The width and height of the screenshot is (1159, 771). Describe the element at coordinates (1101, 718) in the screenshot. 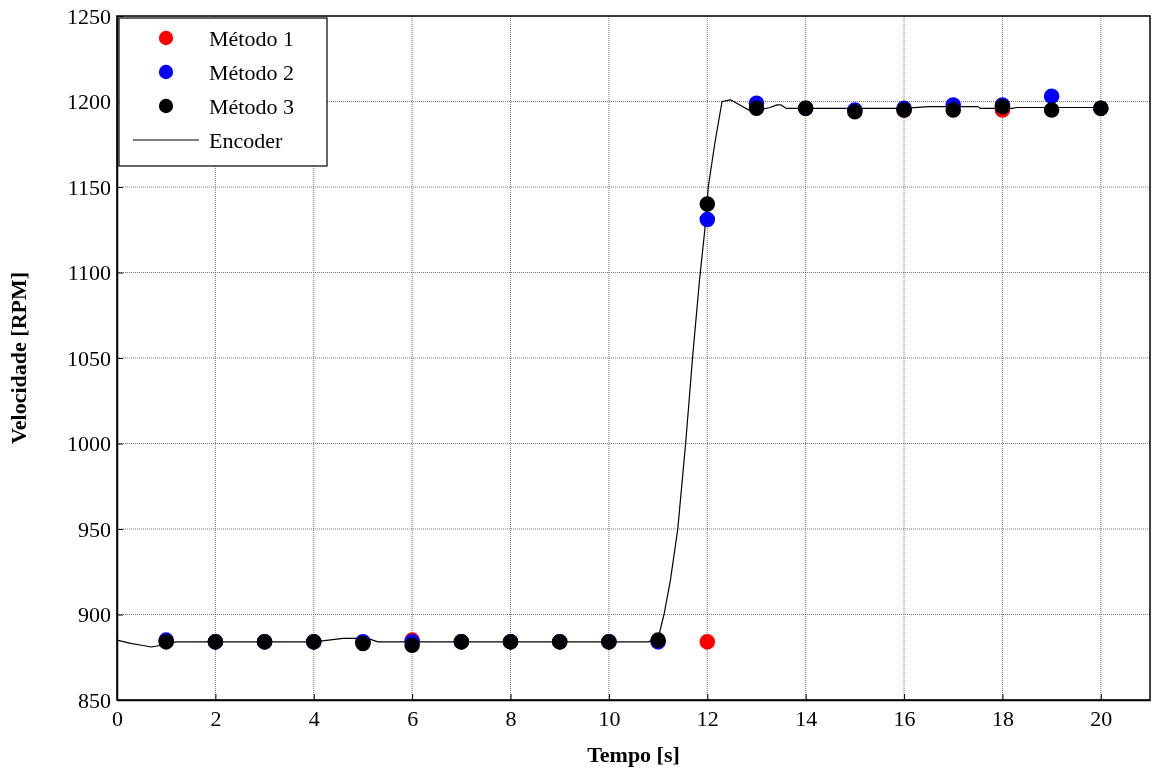

I see `x-tick-label: 20` at that location.